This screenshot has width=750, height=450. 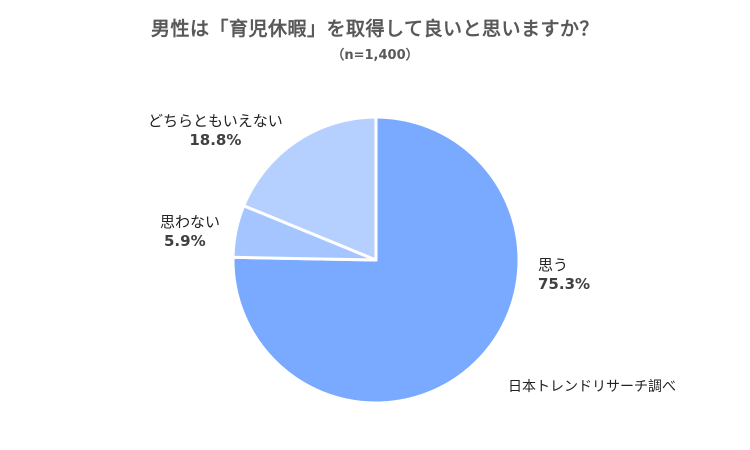 I want to click on chart-title: 男性は「育児休暇」を取得して良いと思いますか？, so click(x=375, y=29).